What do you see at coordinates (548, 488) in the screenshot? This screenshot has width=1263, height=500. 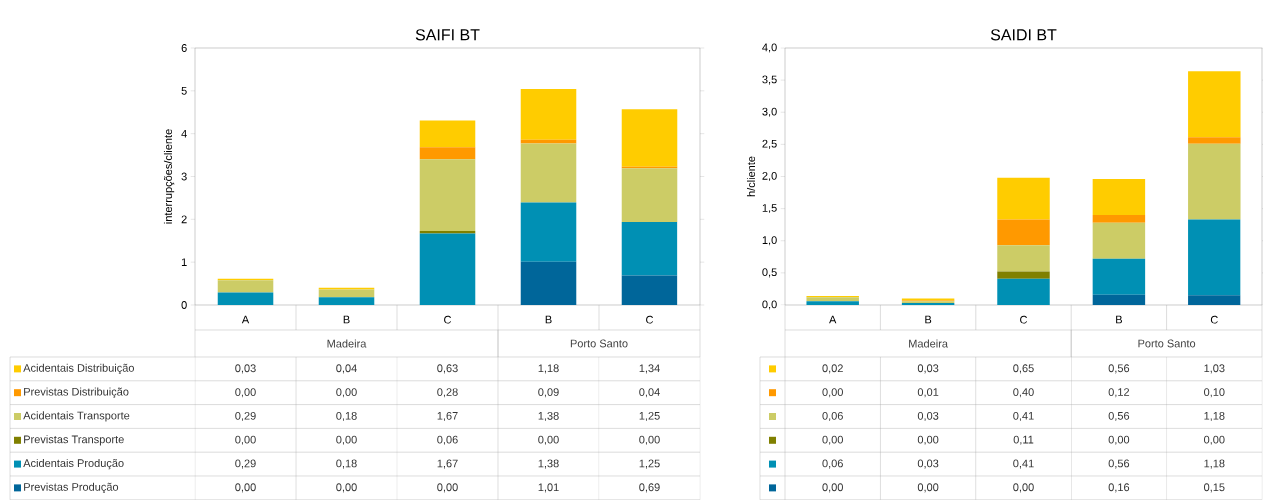 I see `data-label: 1,01` at bounding box center [548, 488].